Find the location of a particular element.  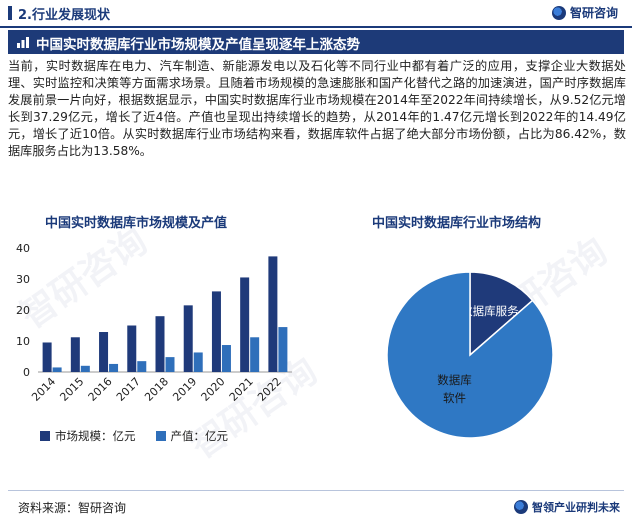

brand: 智研咨询 is located at coordinates (584, 12).